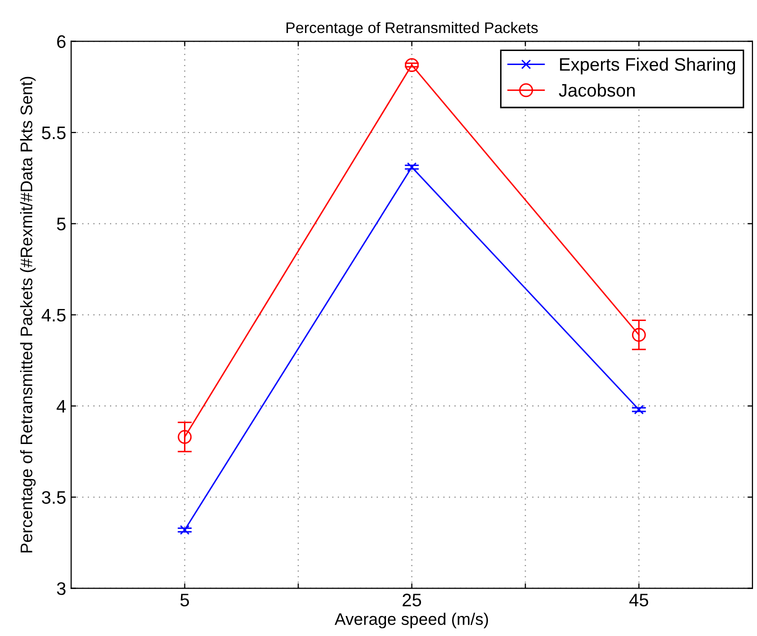 The width and height of the screenshot is (757, 636). What do you see at coordinates (411, 620) in the screenshot?
I see `x-axis-title: Average speed (m/s)` at bounding box center [411, 620].